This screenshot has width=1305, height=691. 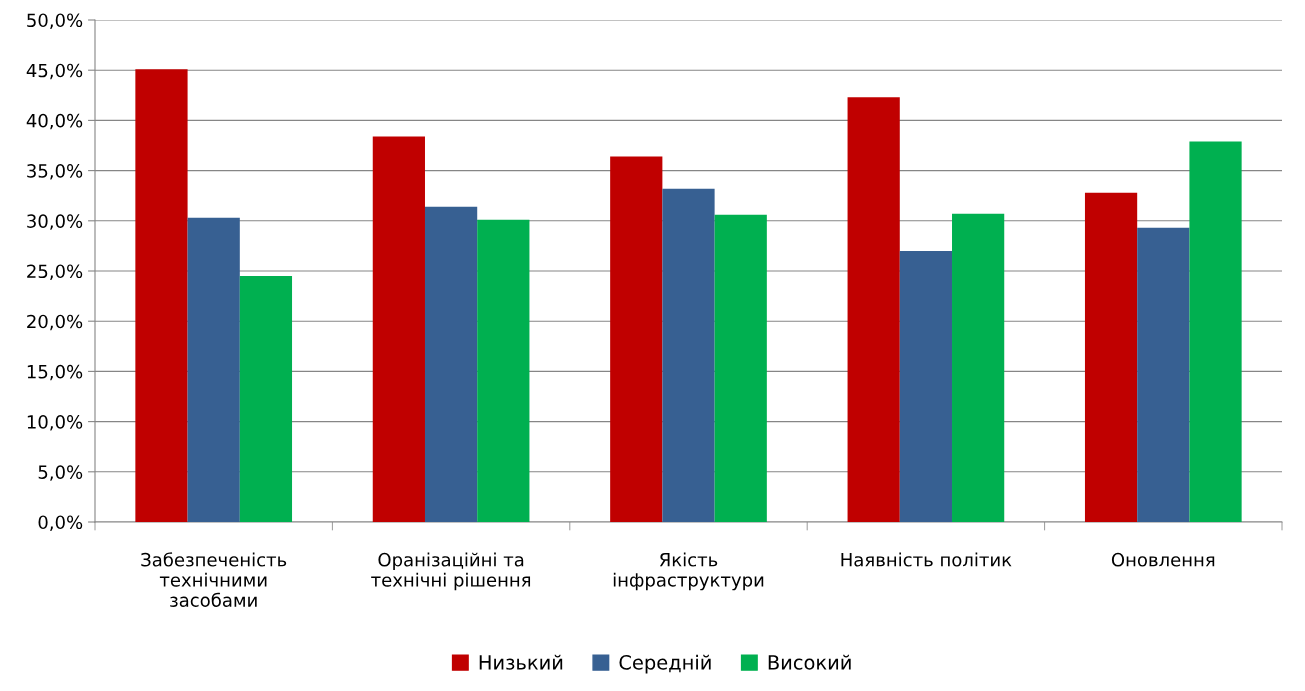 What do you see at coordinates (665, 664) in the screenshot?
I see `legend-label: Середній` at bounding box center [665, 664].